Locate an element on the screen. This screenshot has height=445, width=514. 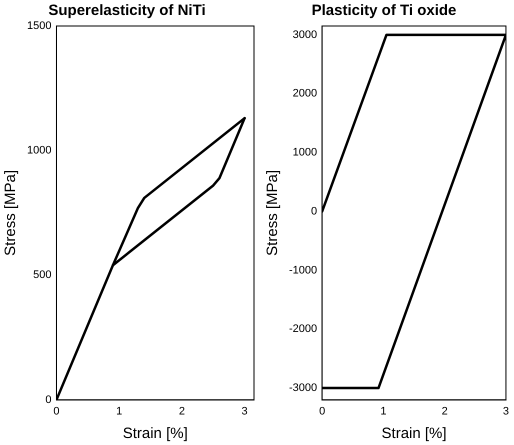
chart-title: Superelasticity of NiTi is located at coordinates (127, 11).